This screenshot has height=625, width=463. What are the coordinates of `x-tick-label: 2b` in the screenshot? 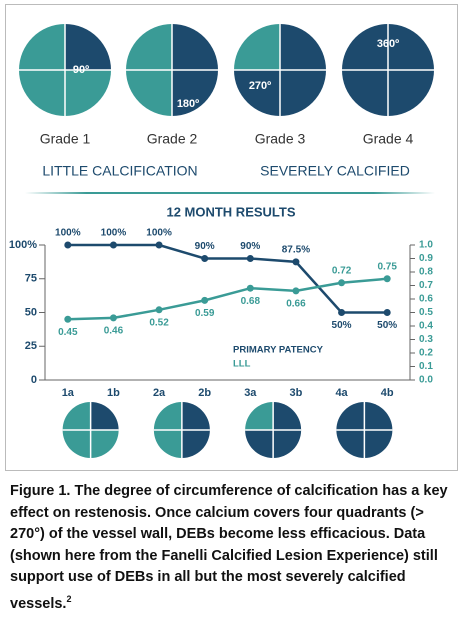 It's located at (204, 393).